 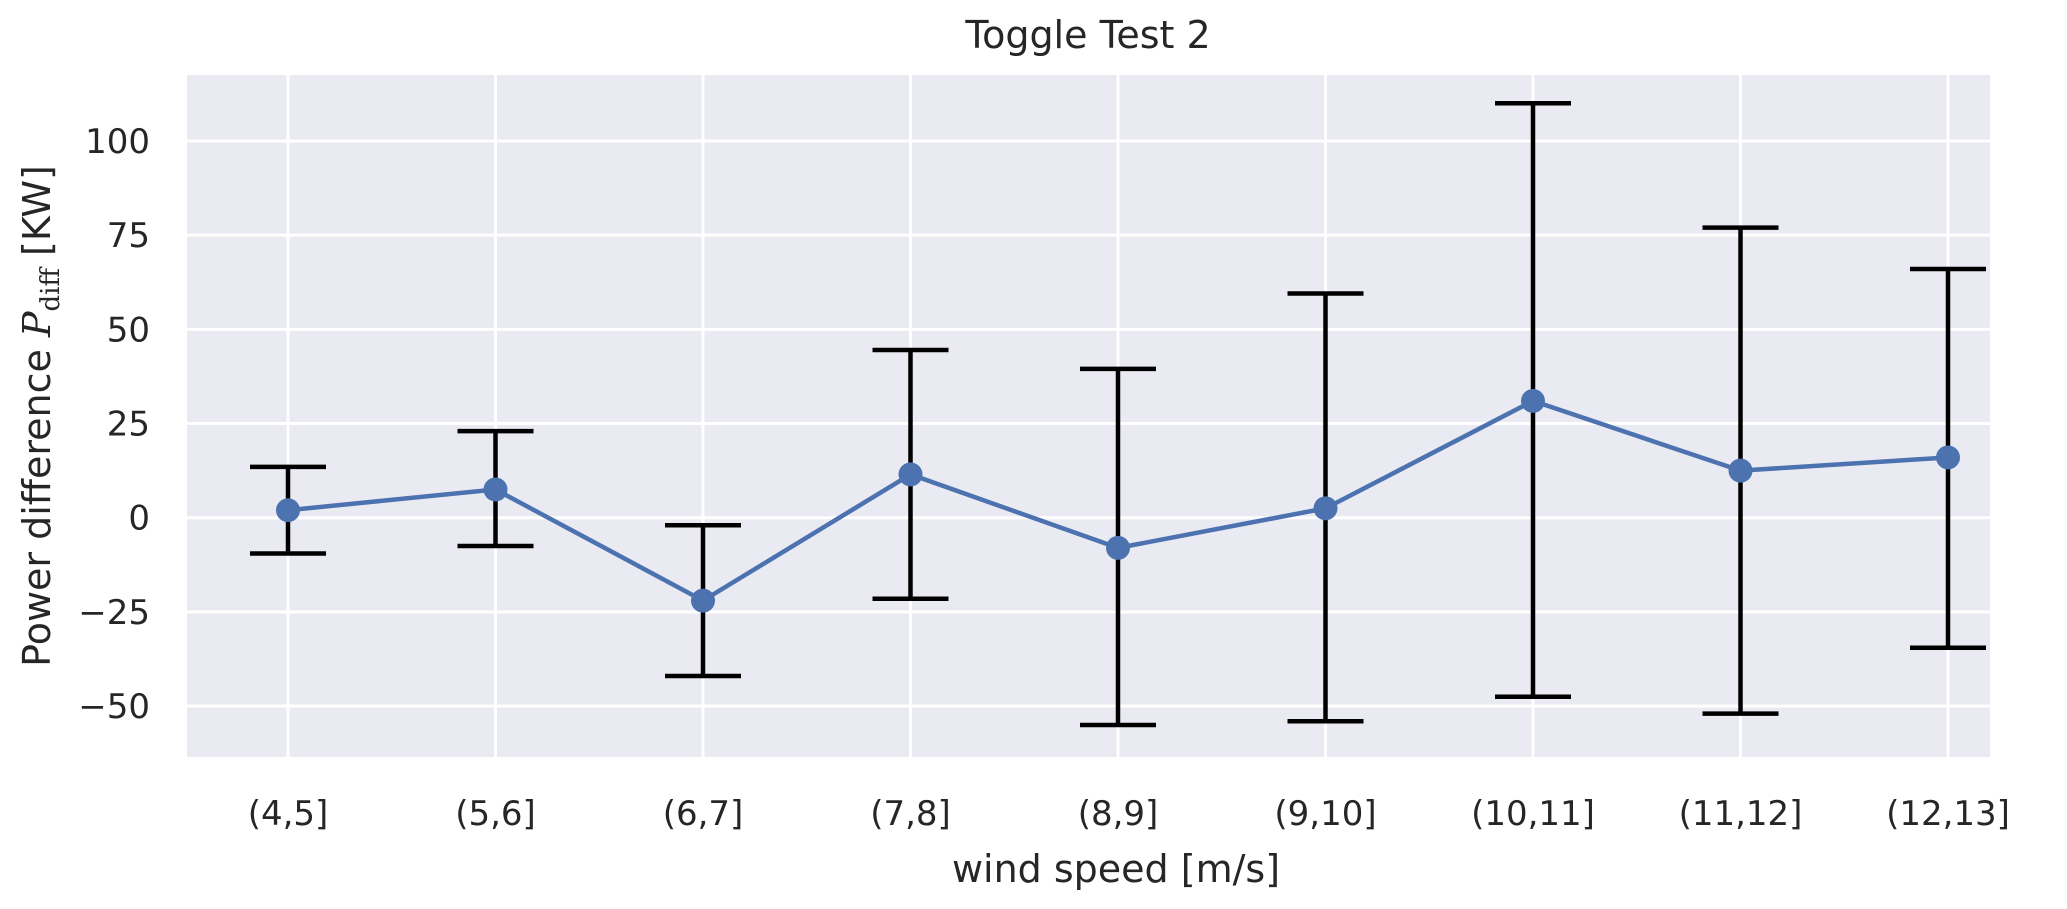 I want to click on x-tick-label: (9,10], so click(x=1325, y=814).